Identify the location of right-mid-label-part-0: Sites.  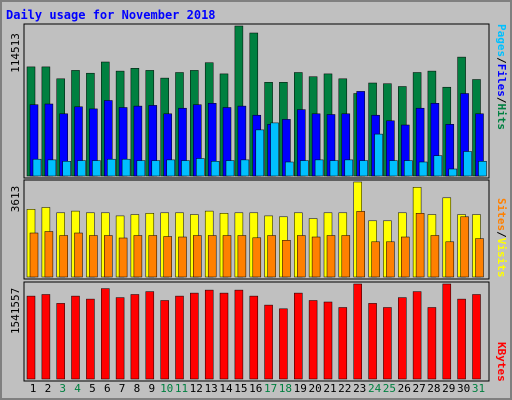
(501, 214).